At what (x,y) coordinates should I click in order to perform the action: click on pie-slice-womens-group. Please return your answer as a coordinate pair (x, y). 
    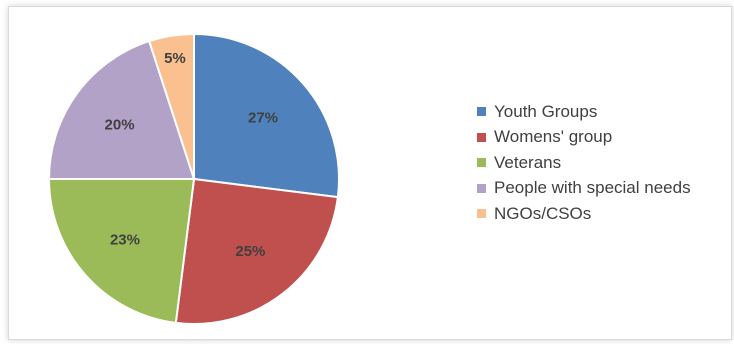
    Looking at the image, I should click on (256, 251).